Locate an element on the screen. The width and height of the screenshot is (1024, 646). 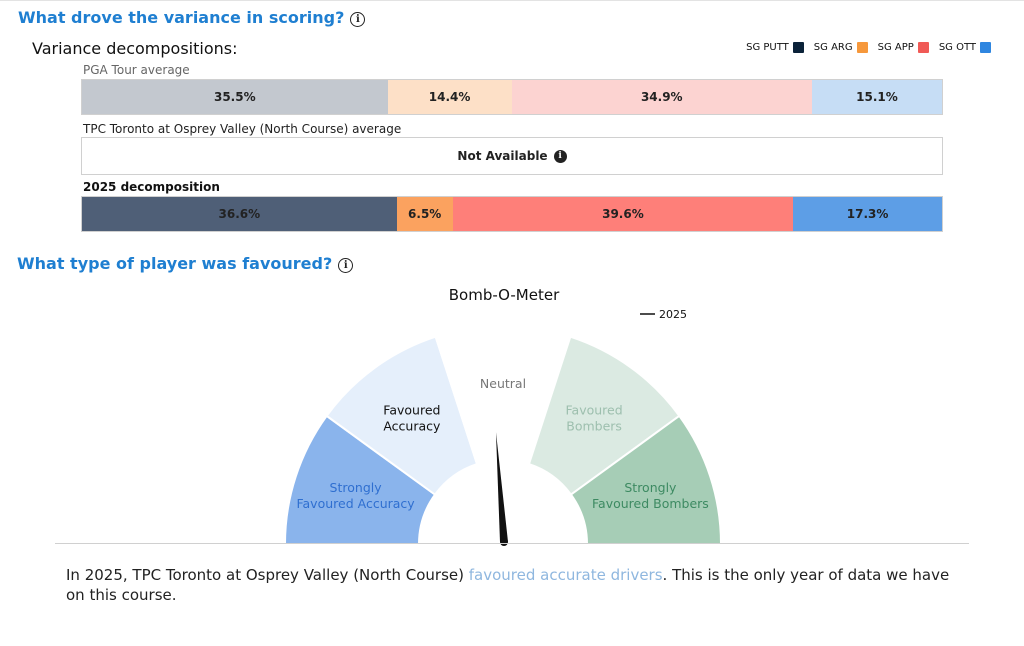
player-section-title: What type of player was favoured? i is located at coordinates (185, 263).